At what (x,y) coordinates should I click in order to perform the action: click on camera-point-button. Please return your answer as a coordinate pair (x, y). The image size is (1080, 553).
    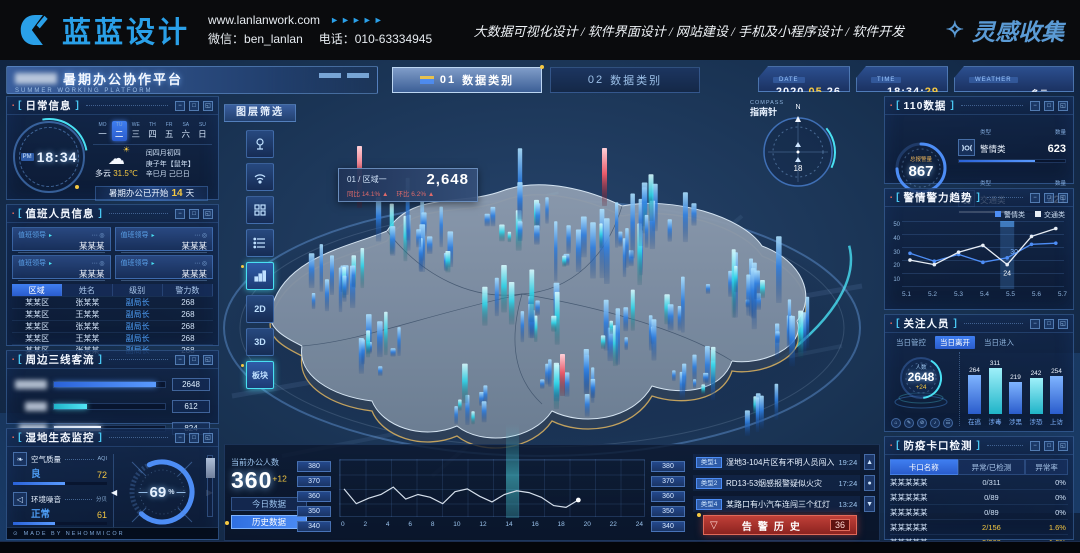
    Looking at the image, I should click on (260, 144).